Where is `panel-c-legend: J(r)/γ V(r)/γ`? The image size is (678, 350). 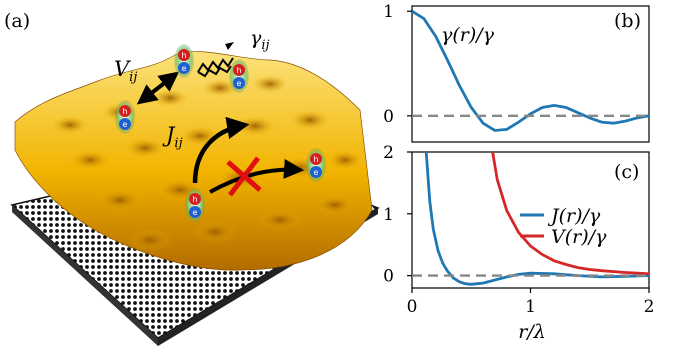 panel-c-legend: J(r)/γ V(r)/γ is located at coordinates (563, 226).